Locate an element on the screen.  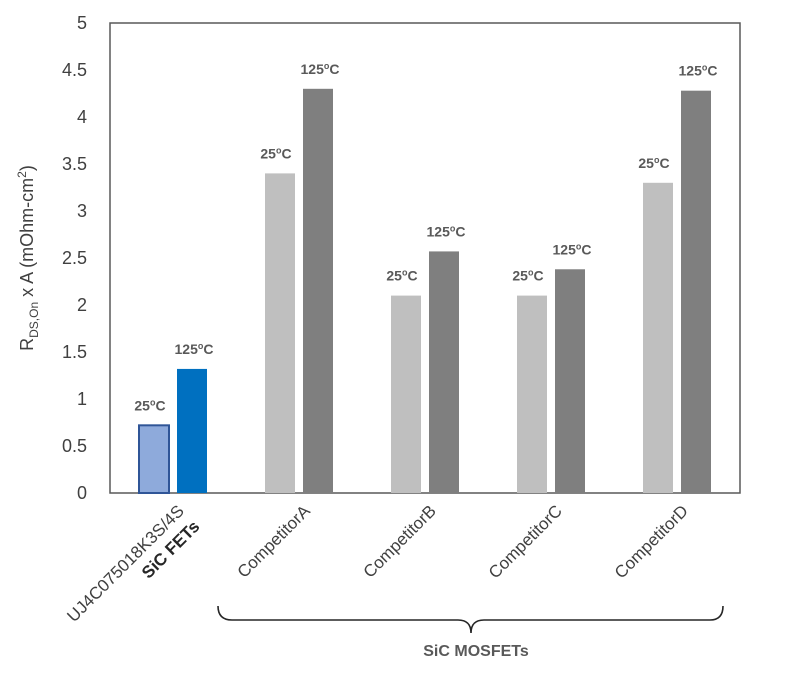
y-tick-label: 4 is located at coordinates (82, 117).